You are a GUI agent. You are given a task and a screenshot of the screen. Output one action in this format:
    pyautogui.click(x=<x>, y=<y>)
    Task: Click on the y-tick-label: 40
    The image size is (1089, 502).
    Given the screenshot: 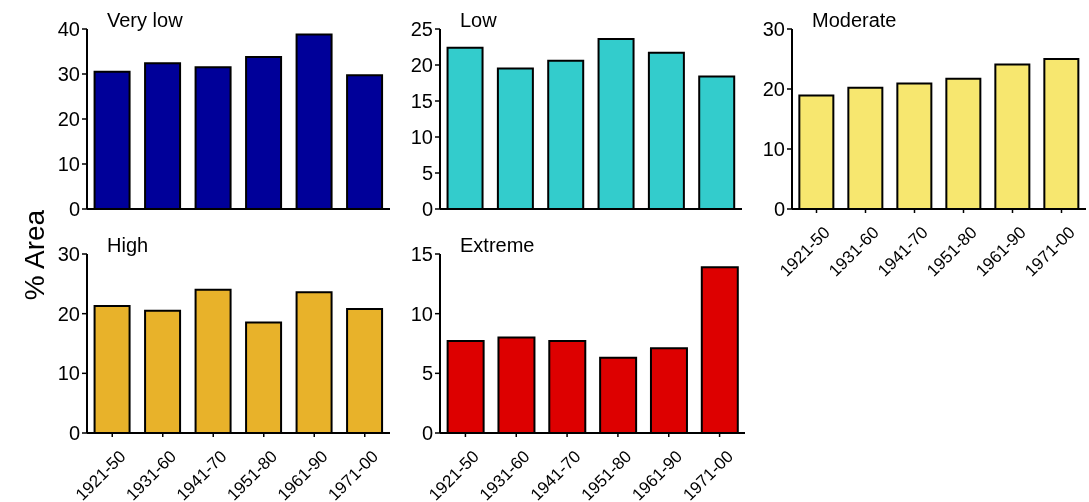 What is the action you would take?
    pyautogui.click(x=68, y=29)
    